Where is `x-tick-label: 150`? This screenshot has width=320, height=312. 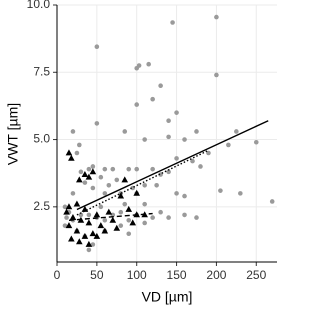
x-tick-label: 150 is located at coordinates (177, 275).